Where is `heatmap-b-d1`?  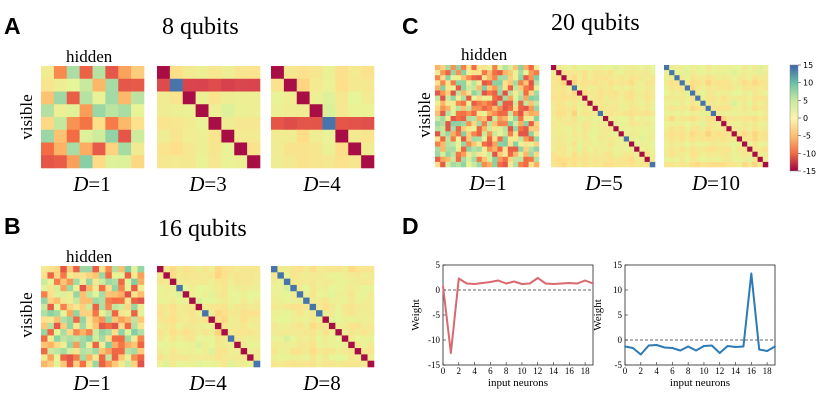
heatmap-b-d1 is located at coordinates (93, 317).